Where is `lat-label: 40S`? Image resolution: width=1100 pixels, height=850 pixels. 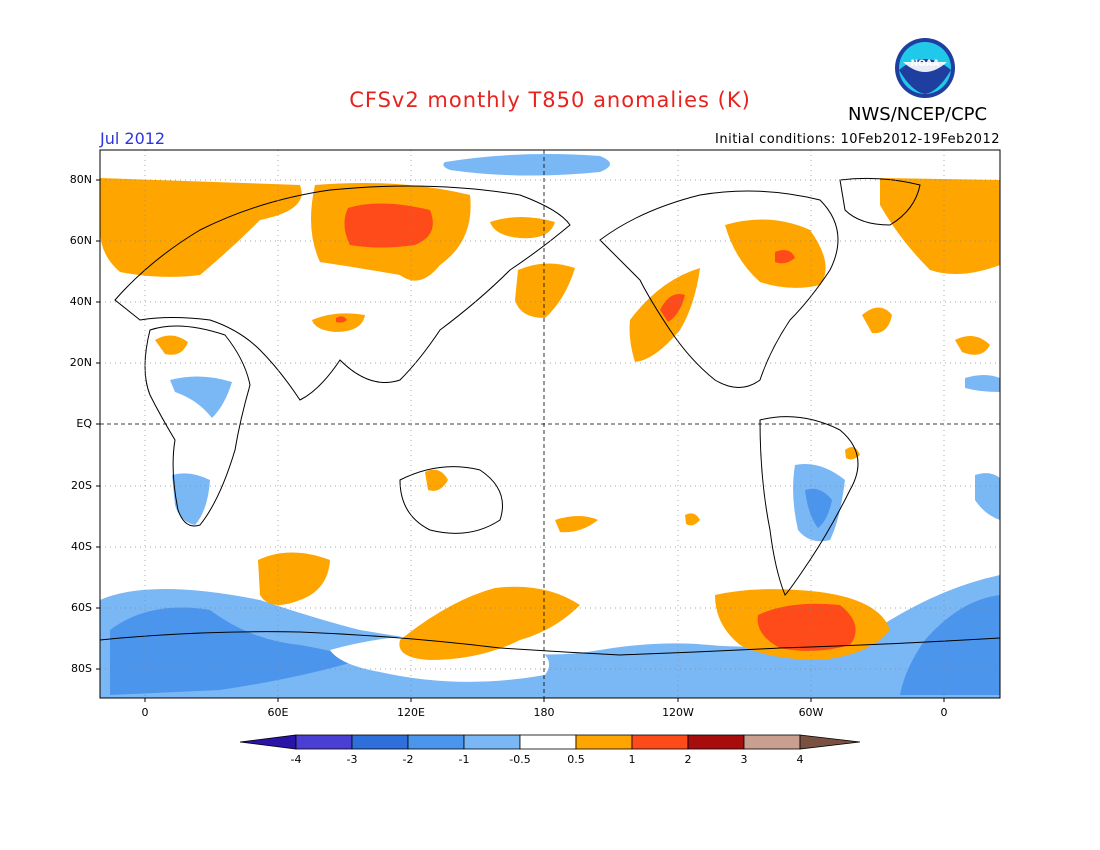
lat-label: 40S is located at coordinates (81, 546).